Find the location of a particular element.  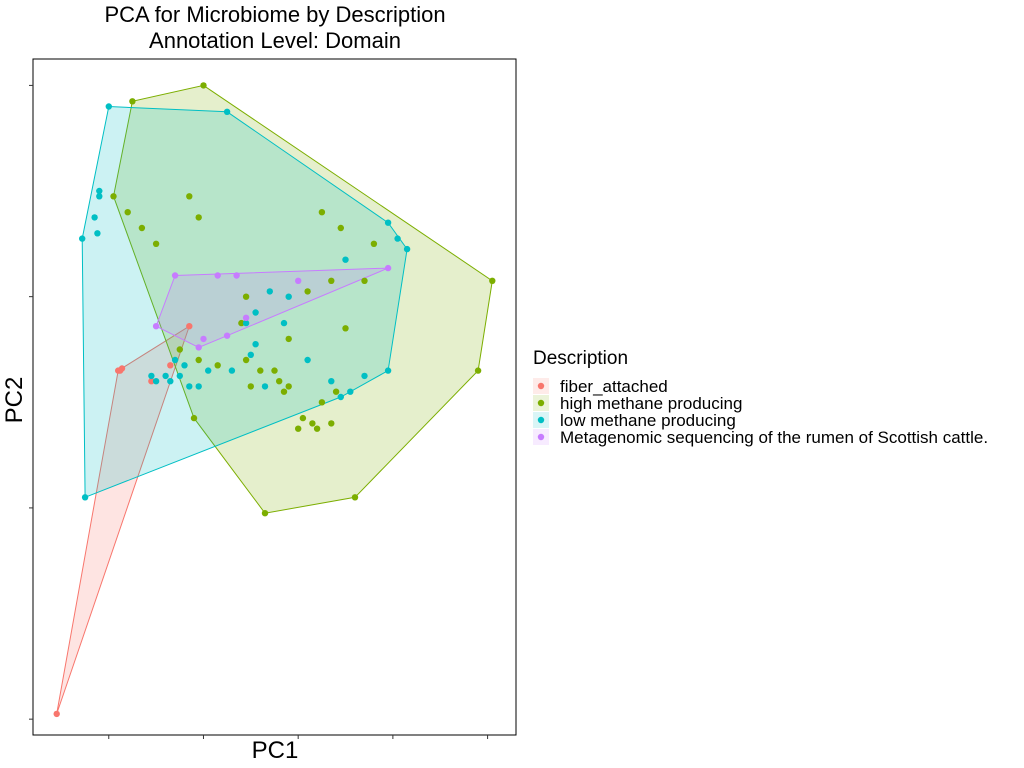

legend-item-3: low methane producing is located at coordinates (634, 420).